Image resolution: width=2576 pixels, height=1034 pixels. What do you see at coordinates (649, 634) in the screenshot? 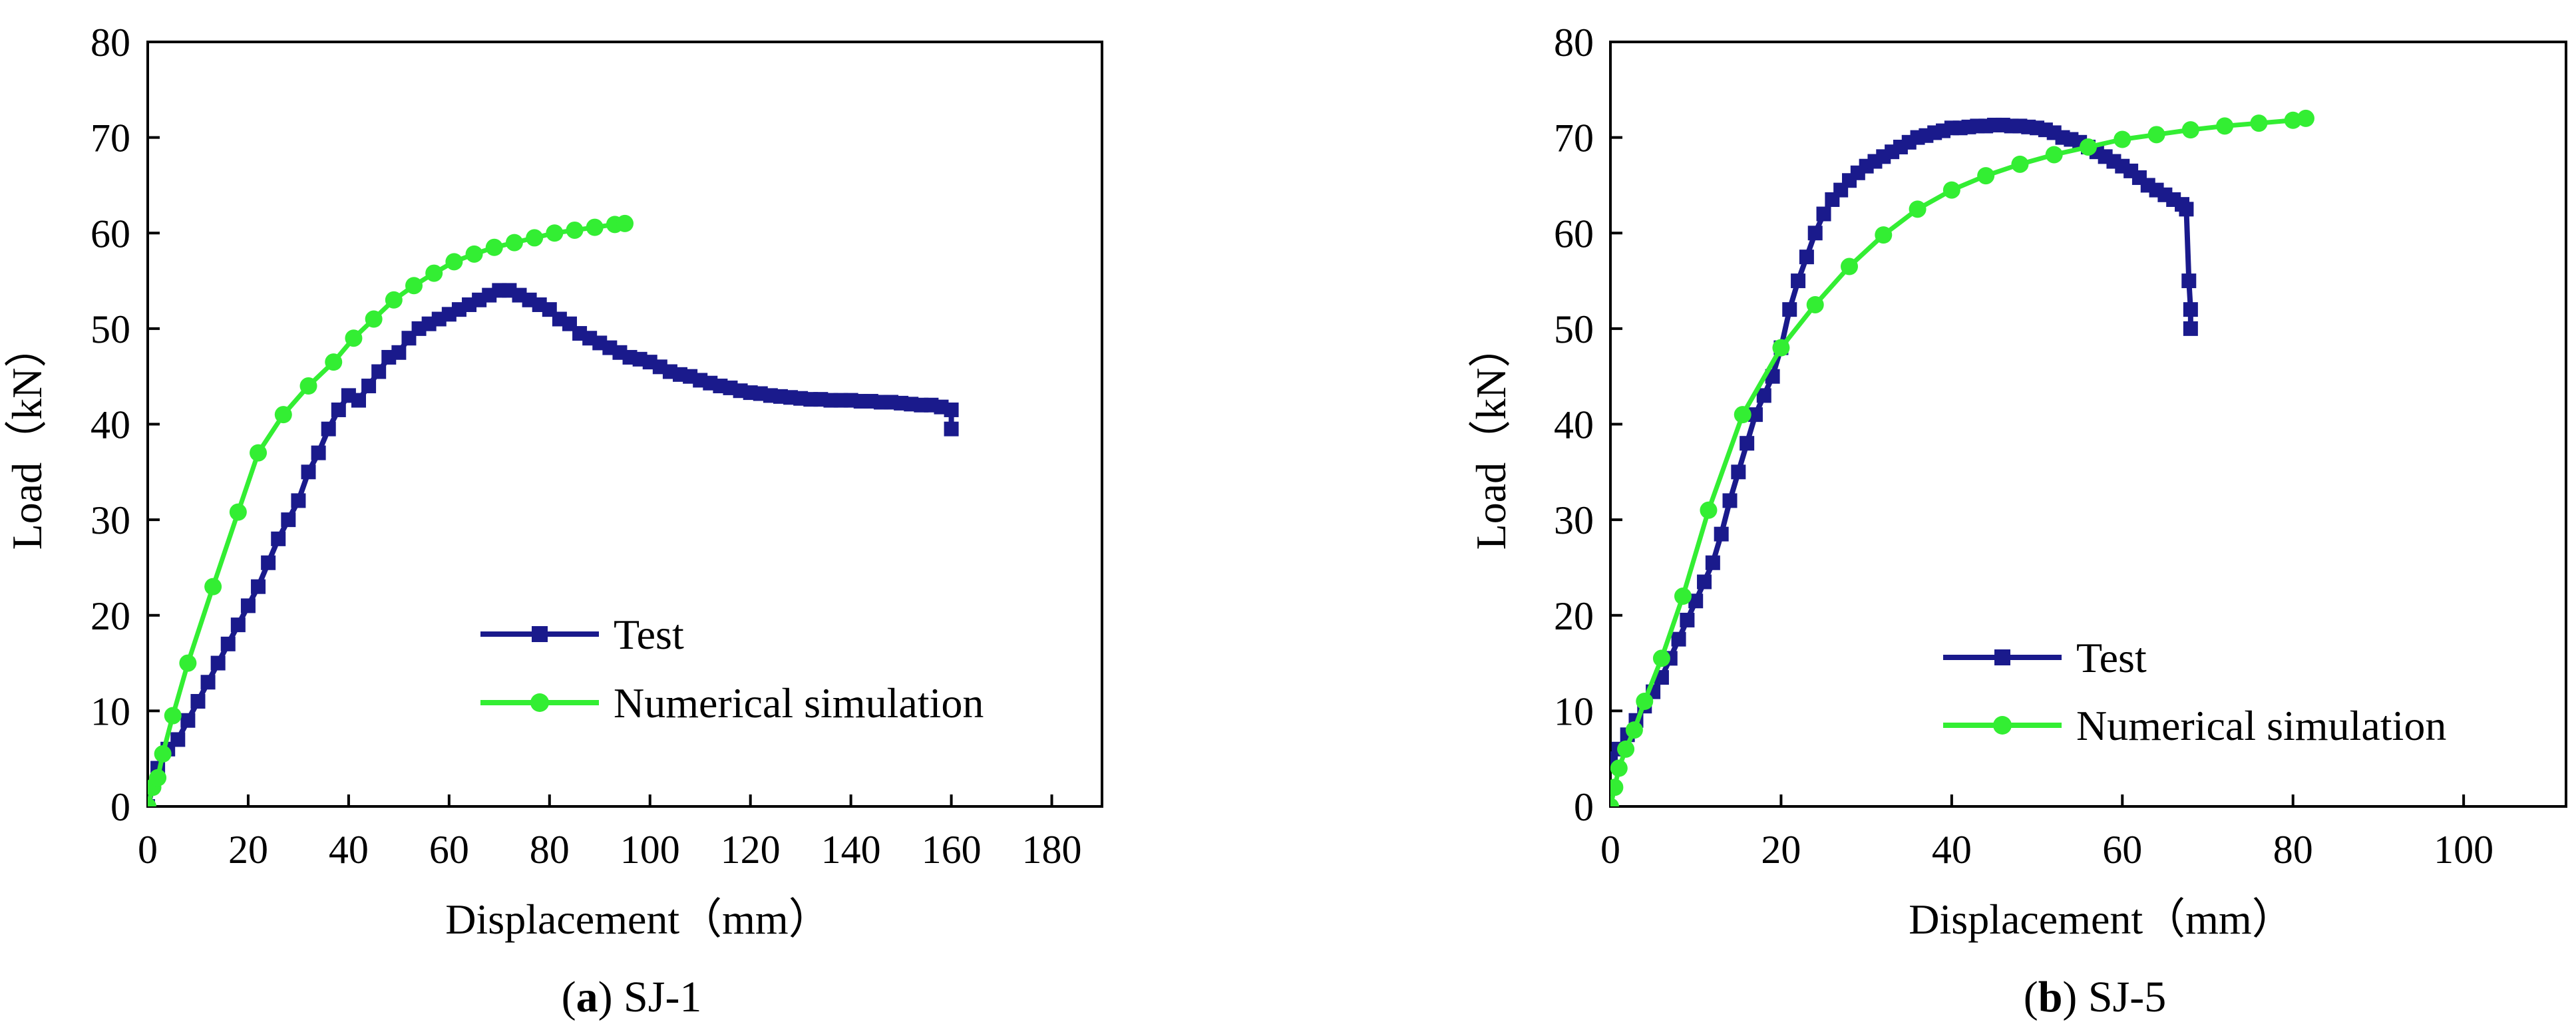
I see `legend-label: Test` at bounding box center [649, 634].